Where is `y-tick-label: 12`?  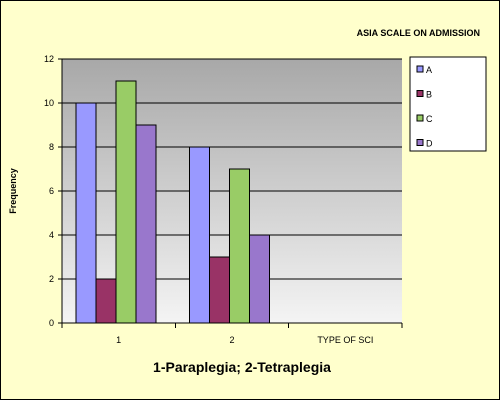 y-tick-label: 12 is located at coordinates (49, 59).